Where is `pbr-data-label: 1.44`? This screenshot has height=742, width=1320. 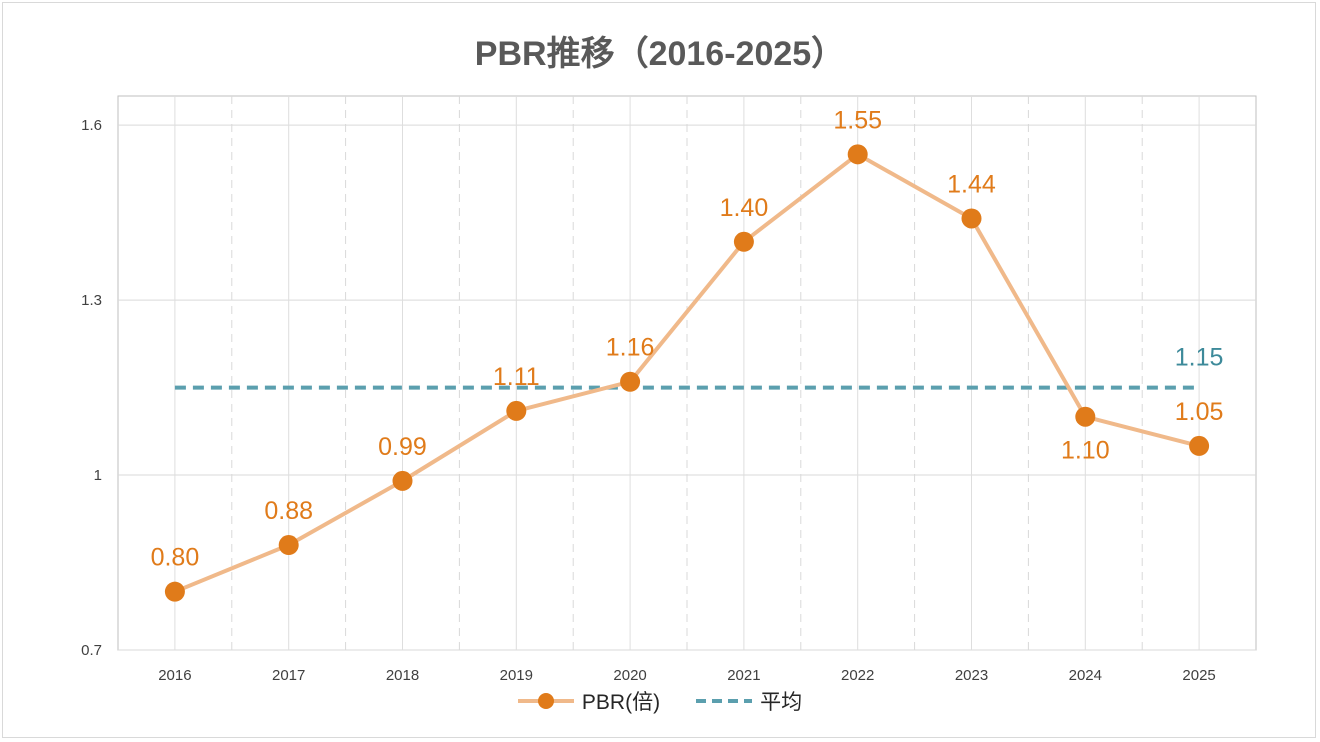 pbr-data-label: 1.44 is located at coordinates (971, 184).